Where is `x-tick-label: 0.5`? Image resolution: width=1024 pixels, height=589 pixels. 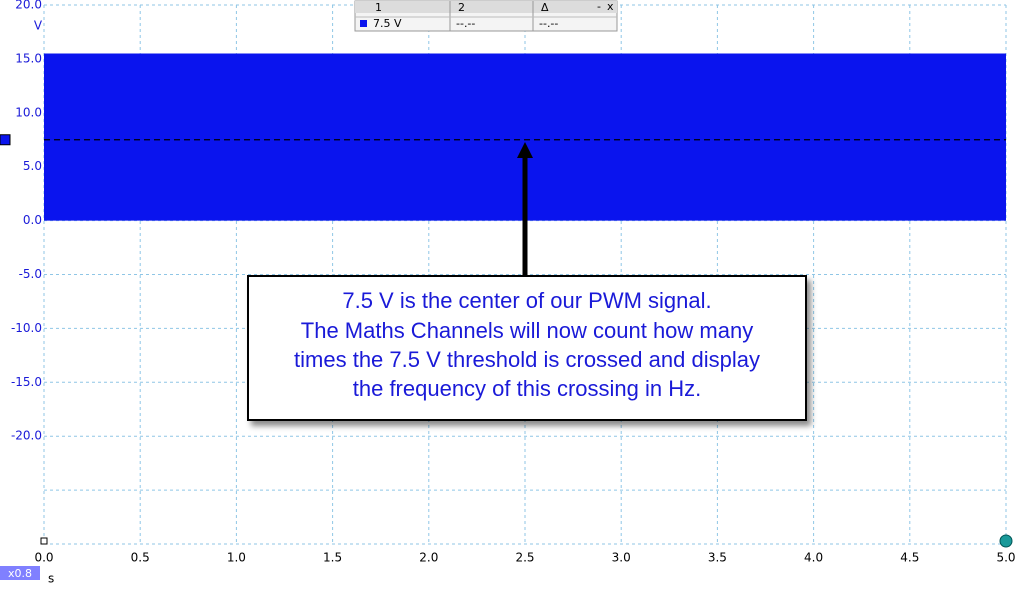 x-tick-label: 0.5 is located at coordinates (140, 558).